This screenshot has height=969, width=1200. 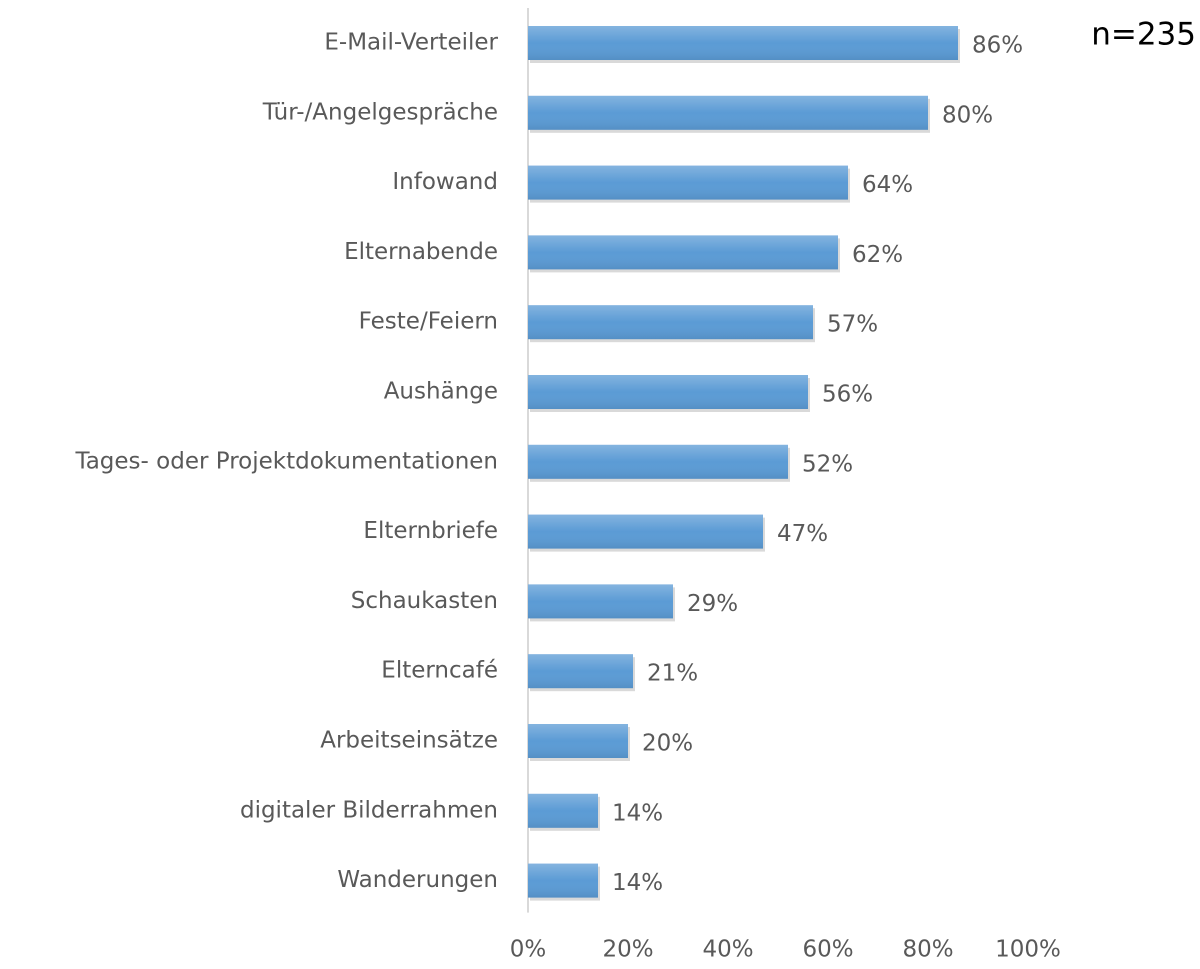 What do you see at coordinates (417, 880) in the screenshot?
I see `category-label: Wanderungen` at bounding box center [417, 880].